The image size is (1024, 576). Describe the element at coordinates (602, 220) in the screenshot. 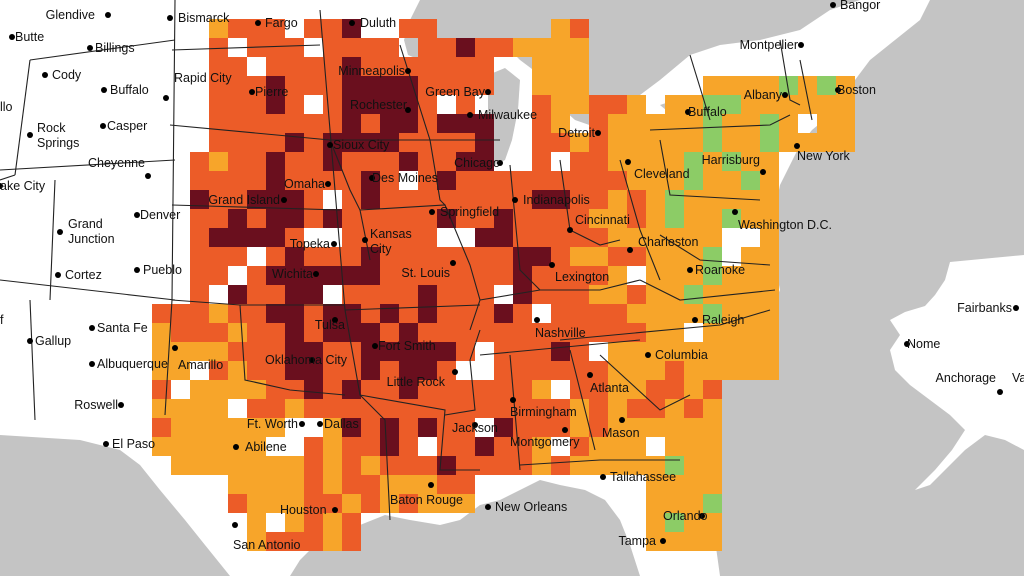

I see `city-label-cincinnati: Cincinnati` at that location.